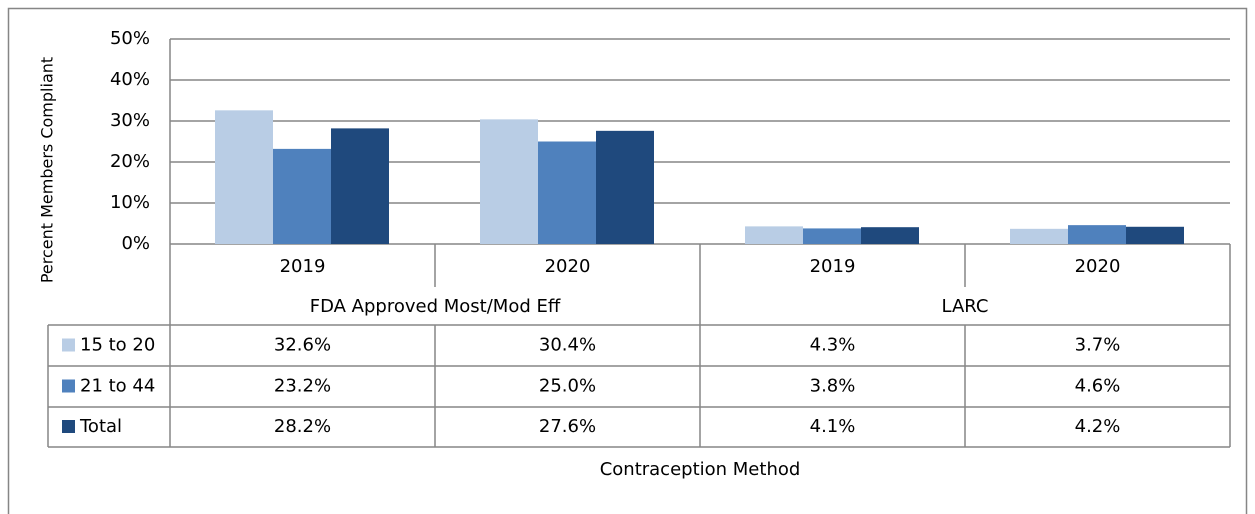 The height and width of the screenshot is (514, 1255). I want to click on legend-label: 15 to 20, so click(117, 345).